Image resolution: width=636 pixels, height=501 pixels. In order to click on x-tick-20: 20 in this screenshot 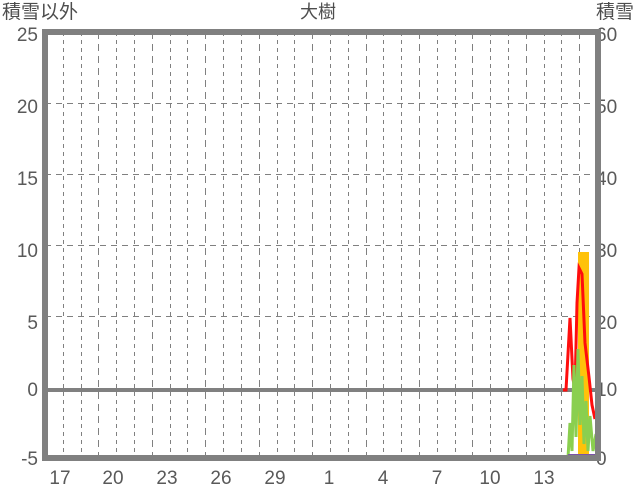, I will do `click(113, 478)`.